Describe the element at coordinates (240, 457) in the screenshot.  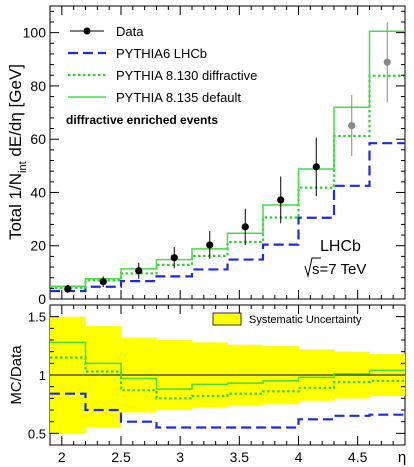
I see `x-tick-label: 3.5` at that location.